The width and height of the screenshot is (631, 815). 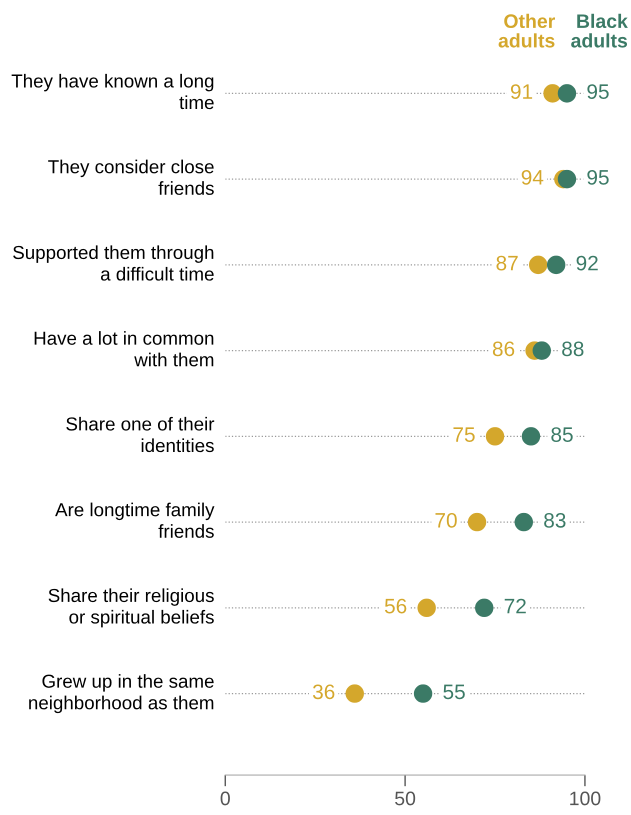 I want to click on series-label: Other adults, so click(x=526, y=31).